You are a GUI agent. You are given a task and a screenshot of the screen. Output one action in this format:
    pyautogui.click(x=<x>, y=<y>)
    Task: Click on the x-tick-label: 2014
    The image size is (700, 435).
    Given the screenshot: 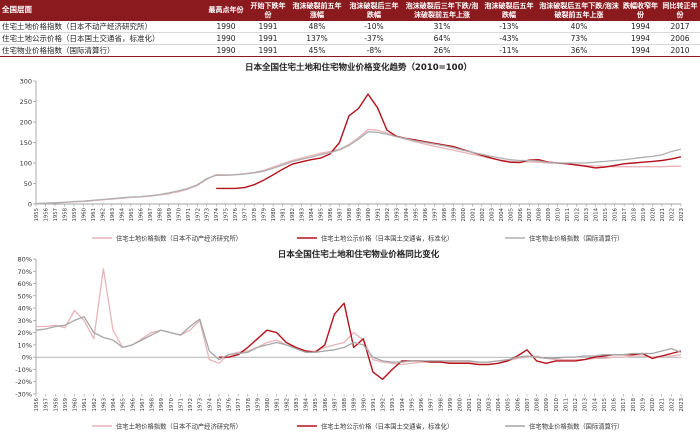 What is the action you would take?
    pyautogui.click(x=597, y=214)
    